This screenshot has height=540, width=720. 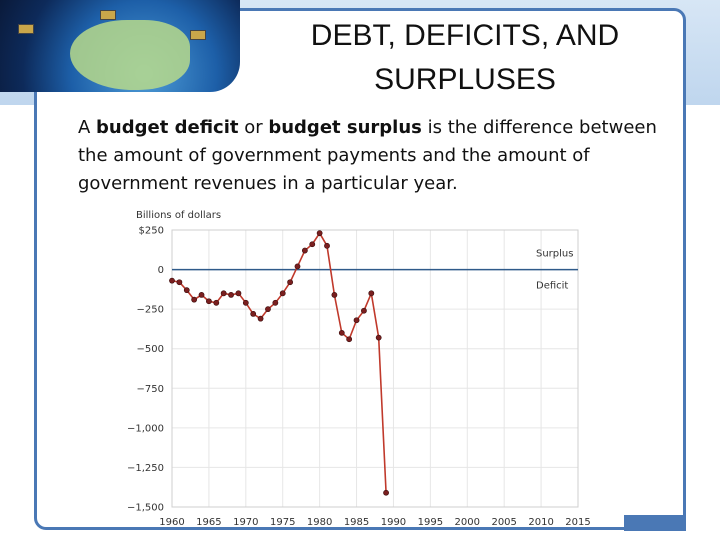 What do you see at coordinates (150, 310) in the screenshot?
I see `y-tick-label: −250` at bounding box center [150, 310].